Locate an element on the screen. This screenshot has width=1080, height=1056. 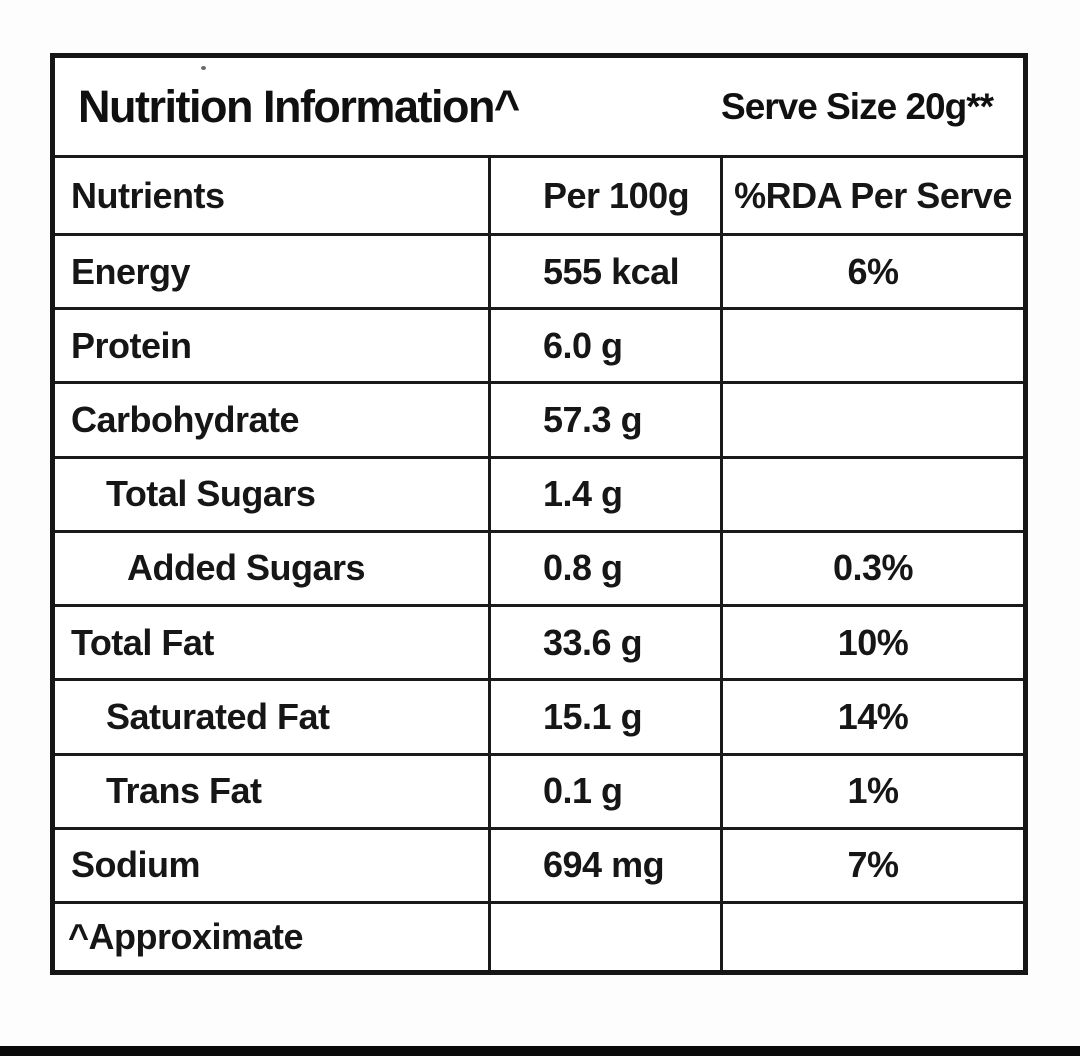
per-100g-value: 555 kcal is located at coordinates (604, 272).